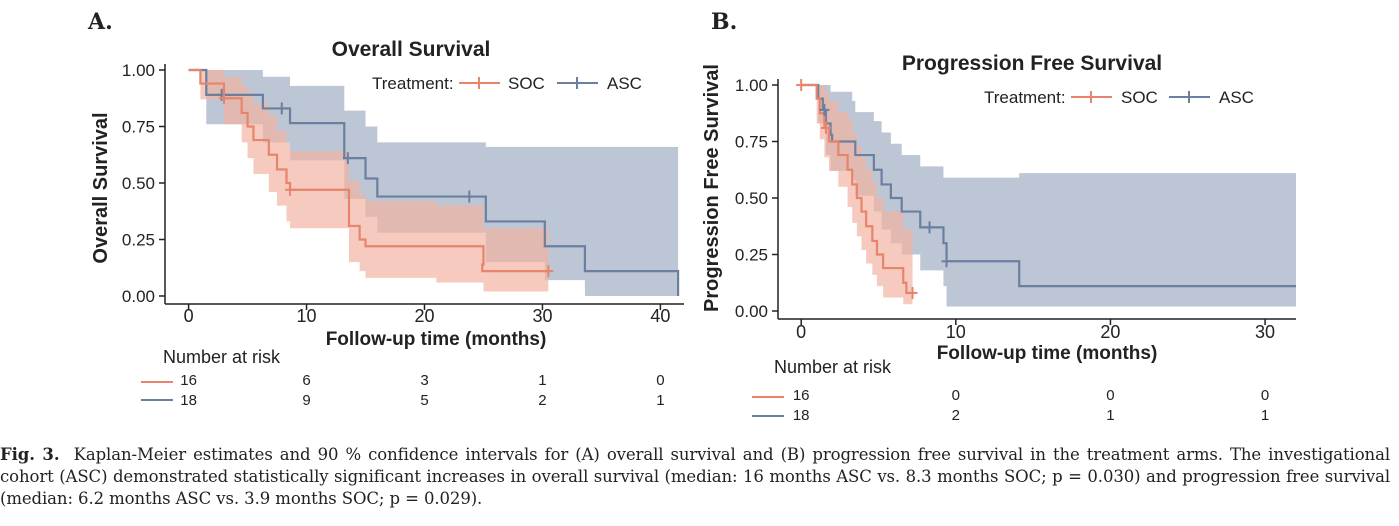 The height and width of the screenshot is (526, 1399). Describe the element at coordinates (526, 83) in the screenshot. I see `panel-a-legend-soc: SOC` at that location.